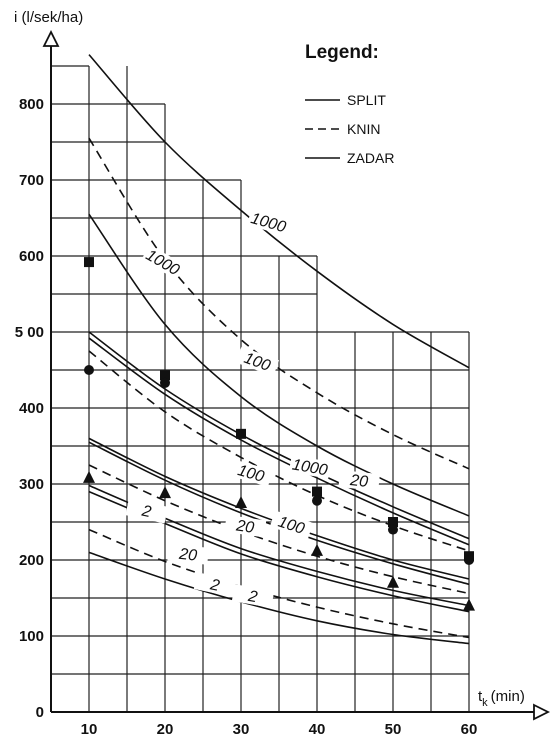  Describe the element at coordinates (342, 52) in the screenshot. I see `legend-title: Legend:` at that location.